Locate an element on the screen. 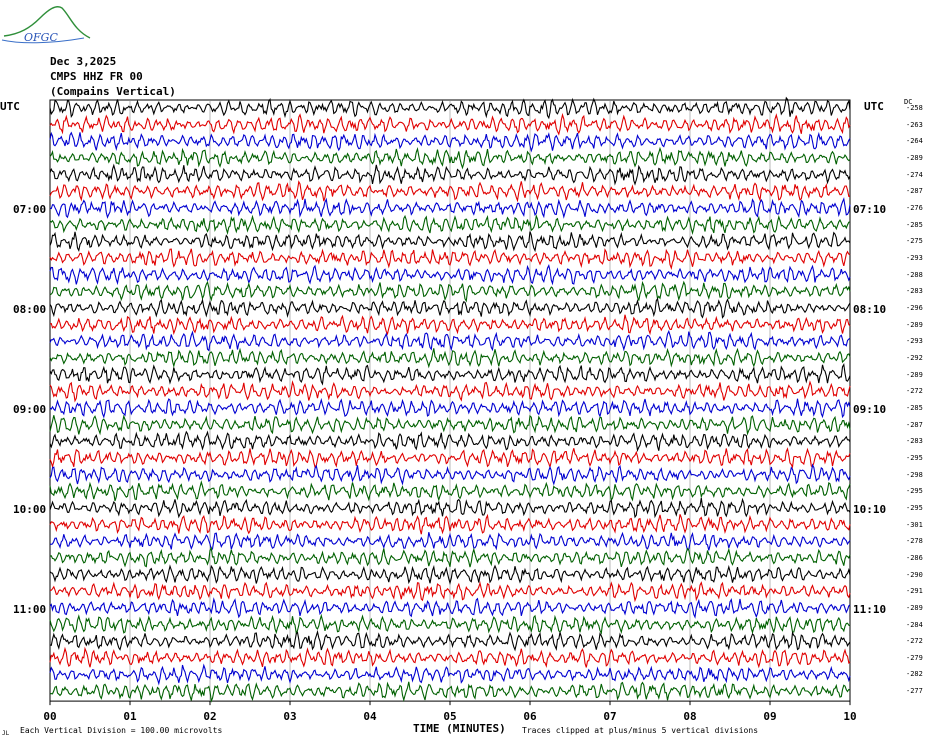 The width and height of the screenshot is (930, 744). utc-left-label: UTC is located at coordinates (10, 106).